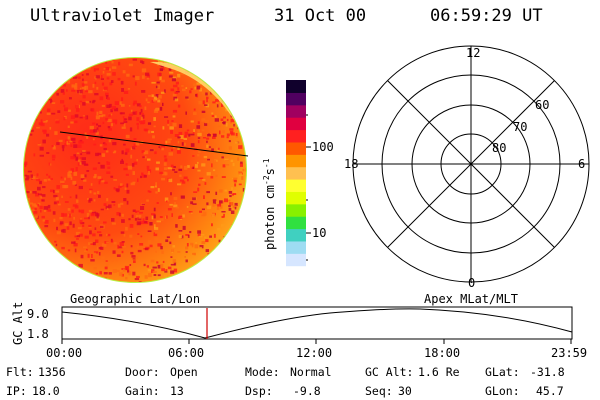  I want to click on mlt-label-0: 0, so click(472, 283).